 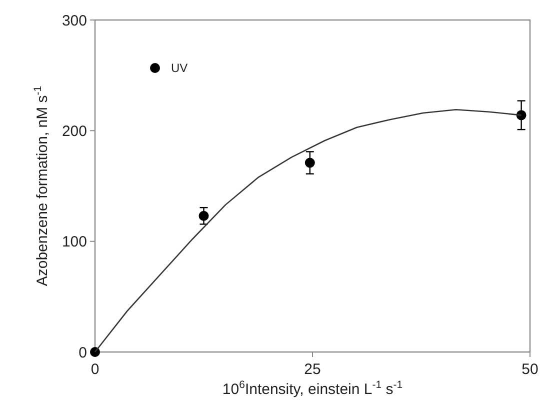 What do you see at coordinates (74, 21) in the screenshot?
I see `y-tick-label: 300` at bounding box center [74, 21].